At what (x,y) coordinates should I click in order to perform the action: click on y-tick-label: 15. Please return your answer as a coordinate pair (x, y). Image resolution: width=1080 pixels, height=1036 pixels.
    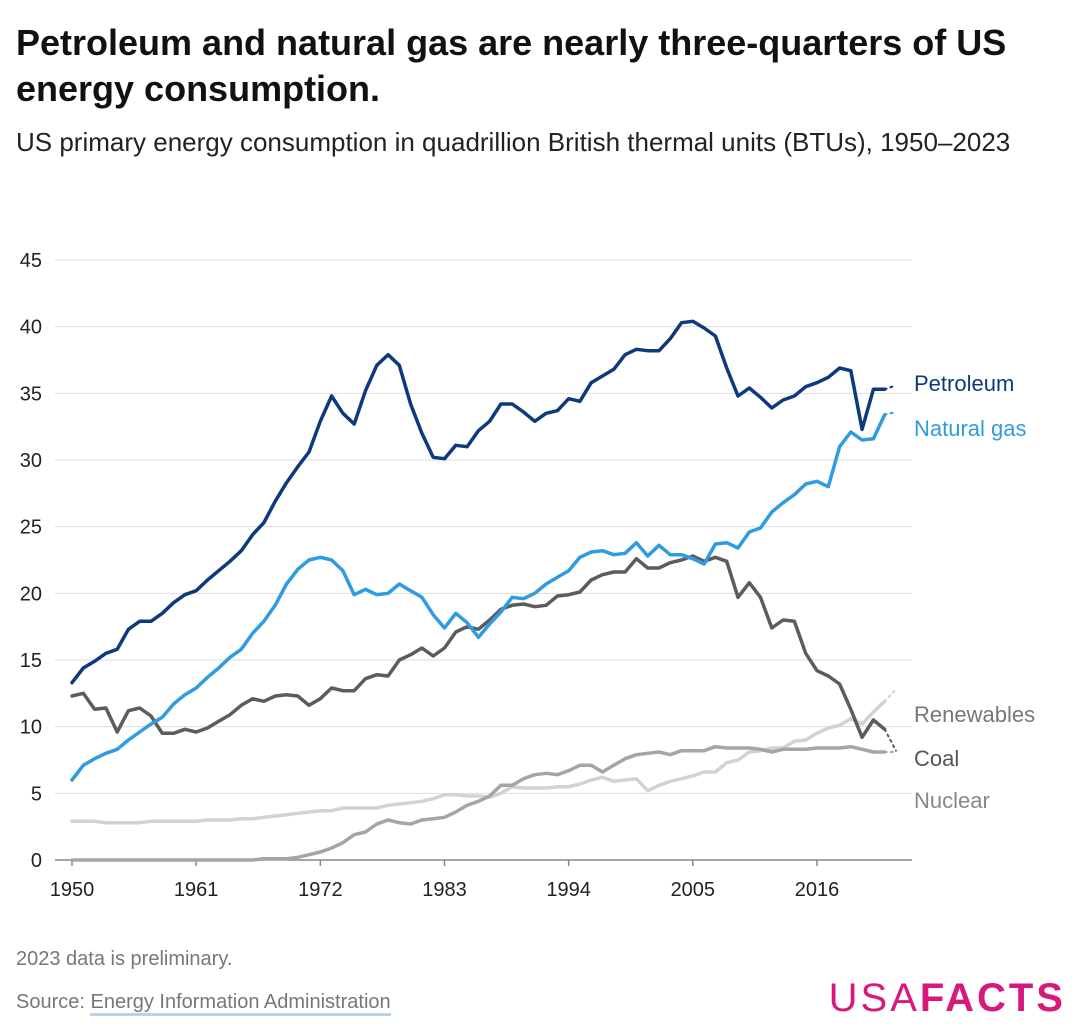
    Looking at the image, I should click on (31, 661).